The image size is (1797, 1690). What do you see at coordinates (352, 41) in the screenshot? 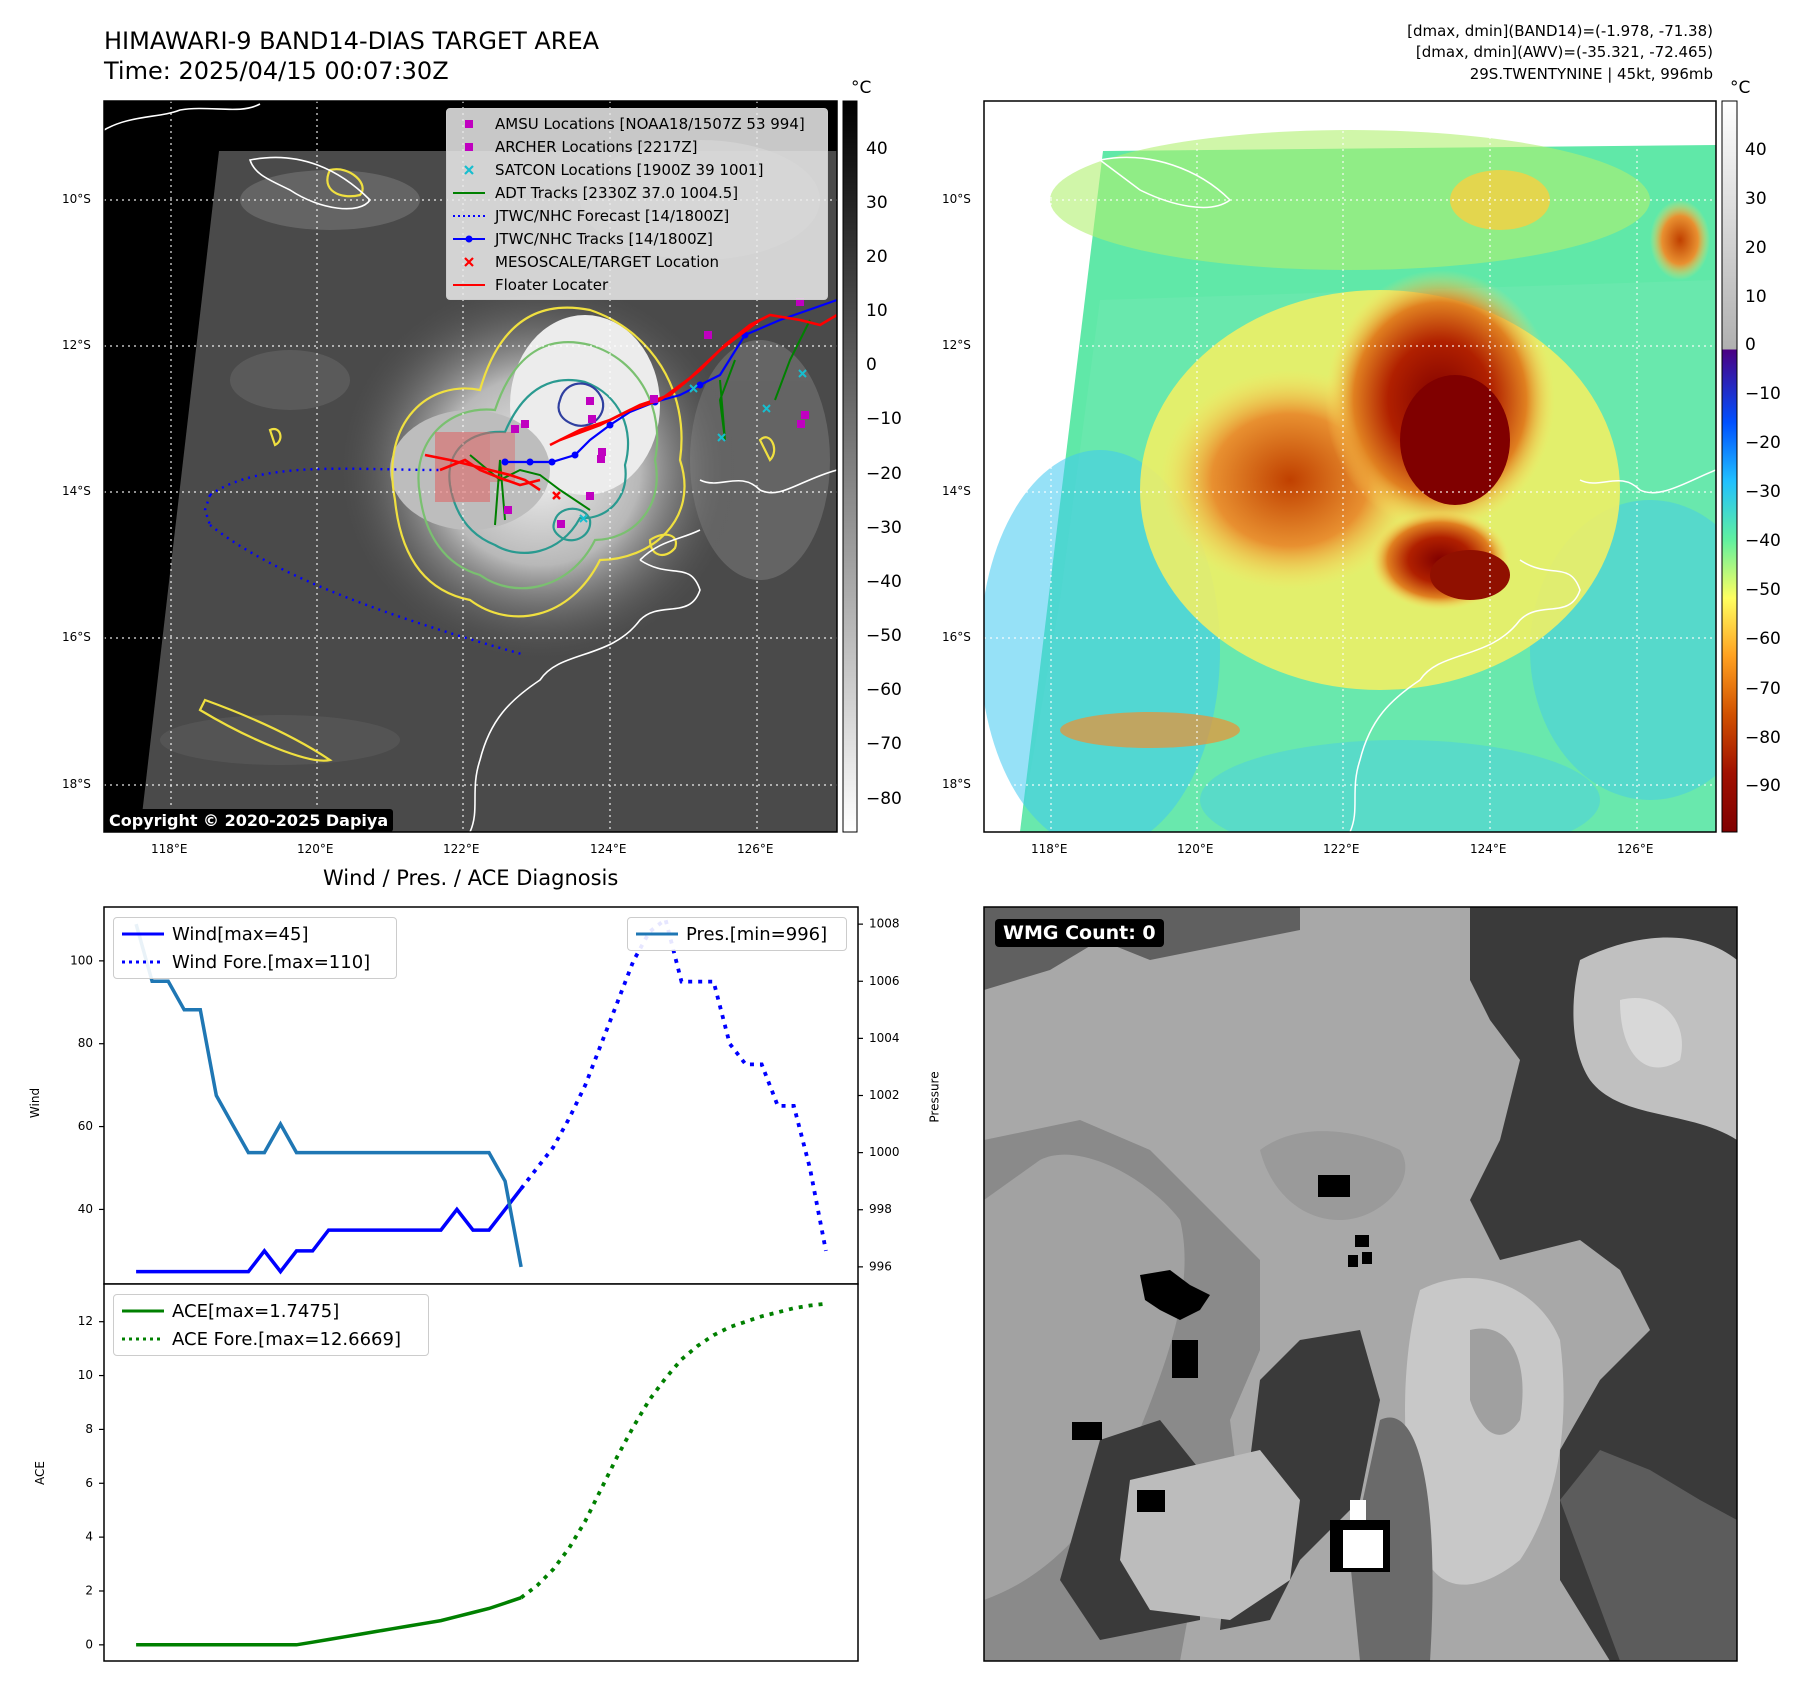
I see `title-line1: HIMAWARI-9 BAND14-DIAS TARGET AREA` at bounding box center [352, 41].